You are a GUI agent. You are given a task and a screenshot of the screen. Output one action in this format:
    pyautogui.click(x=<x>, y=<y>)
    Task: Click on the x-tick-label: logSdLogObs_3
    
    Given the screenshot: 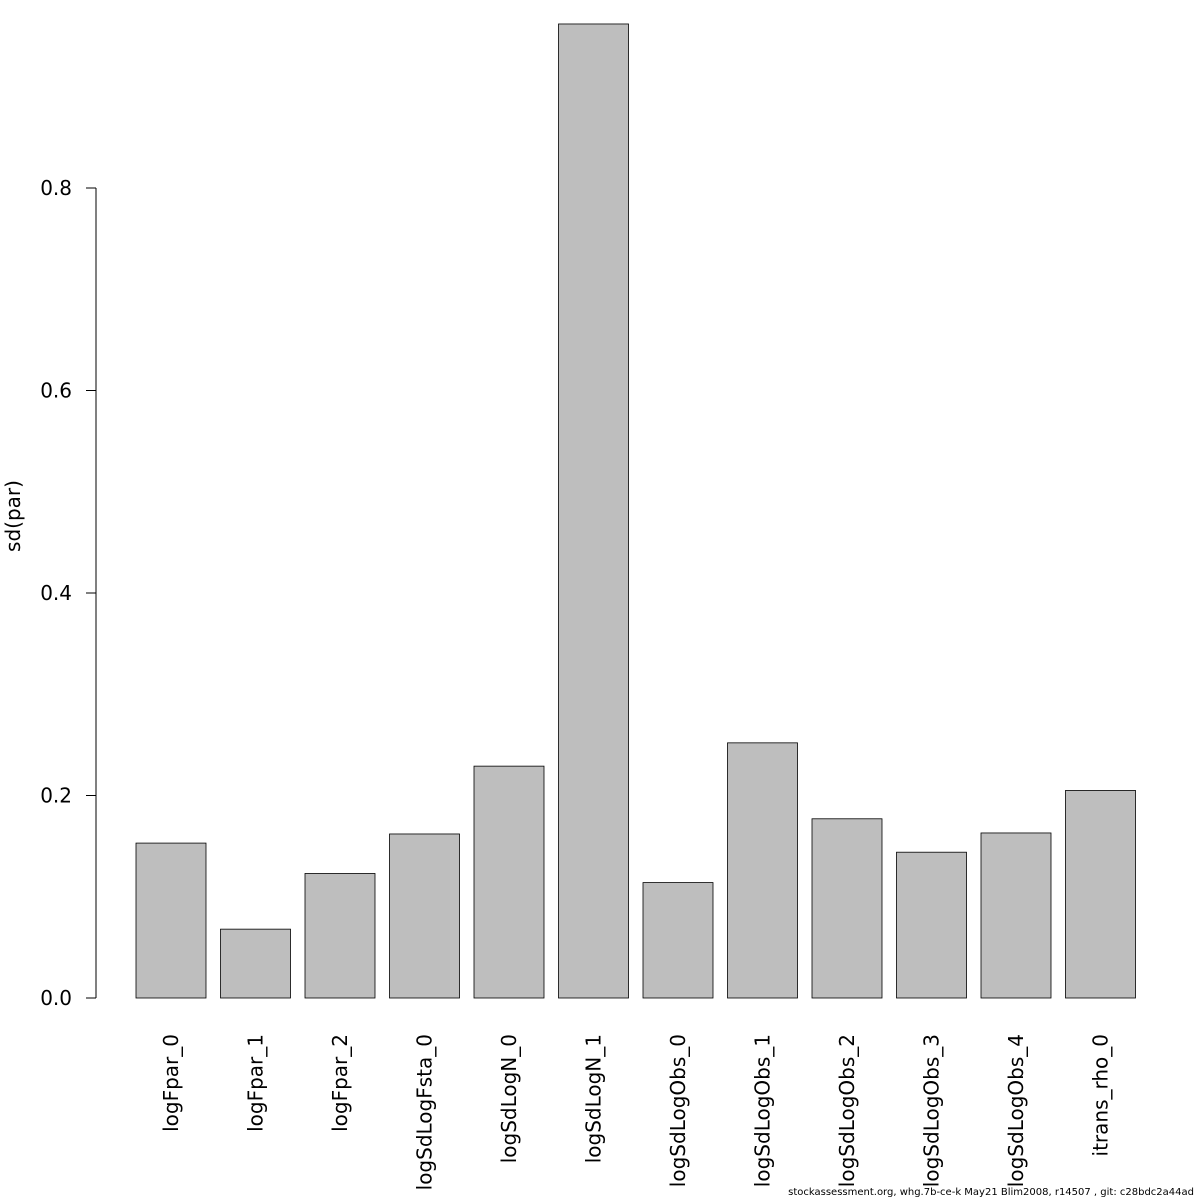 What is the action you would take?
    pyautogui.click(x=932, y=1110)
    